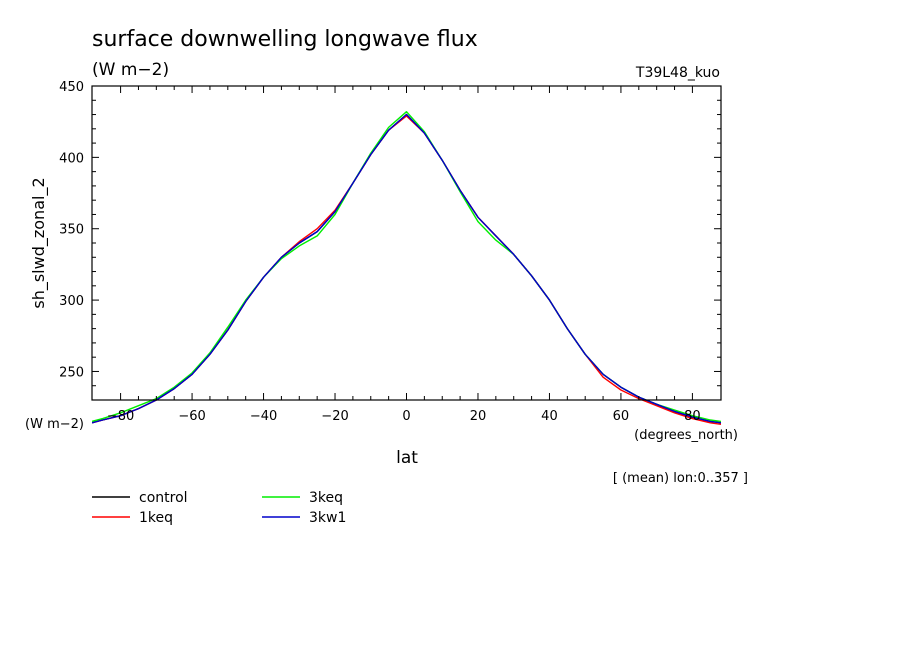 Image resolution: width=904 pixels, height=654 pixels. What do you see at coordinates (263, 416) in the screenshot?
I see `x-tick-label: −40` at bounding box center [263, 416].